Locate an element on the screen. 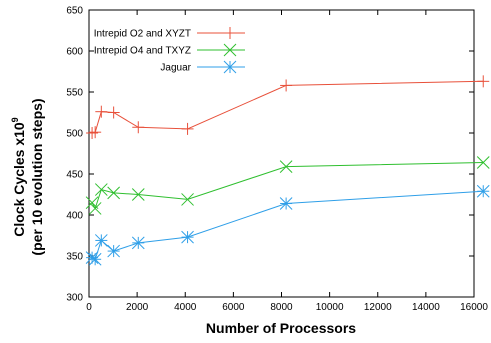 The width and height of the screenshot is (491, 343). x-tick-label: 0 is located at coordinates (89, 307).